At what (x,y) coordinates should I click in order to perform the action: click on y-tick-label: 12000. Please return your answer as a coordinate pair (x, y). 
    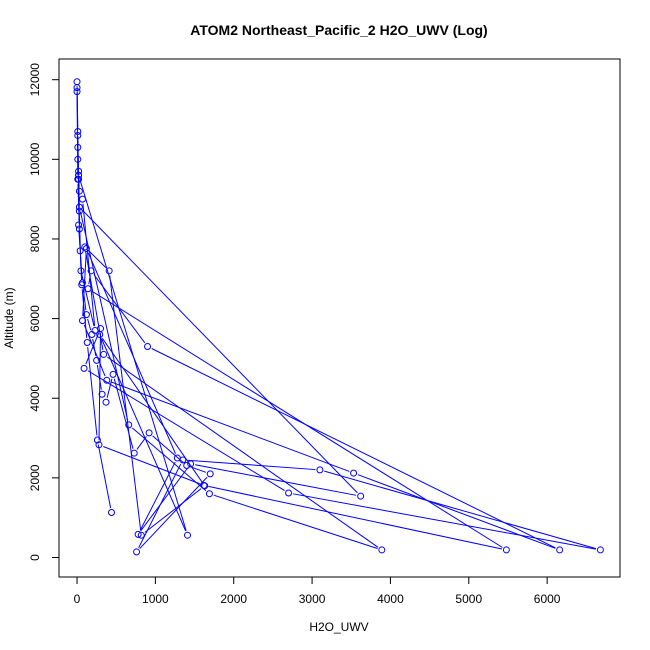
    Looking at the image, I should click on (35, 80).